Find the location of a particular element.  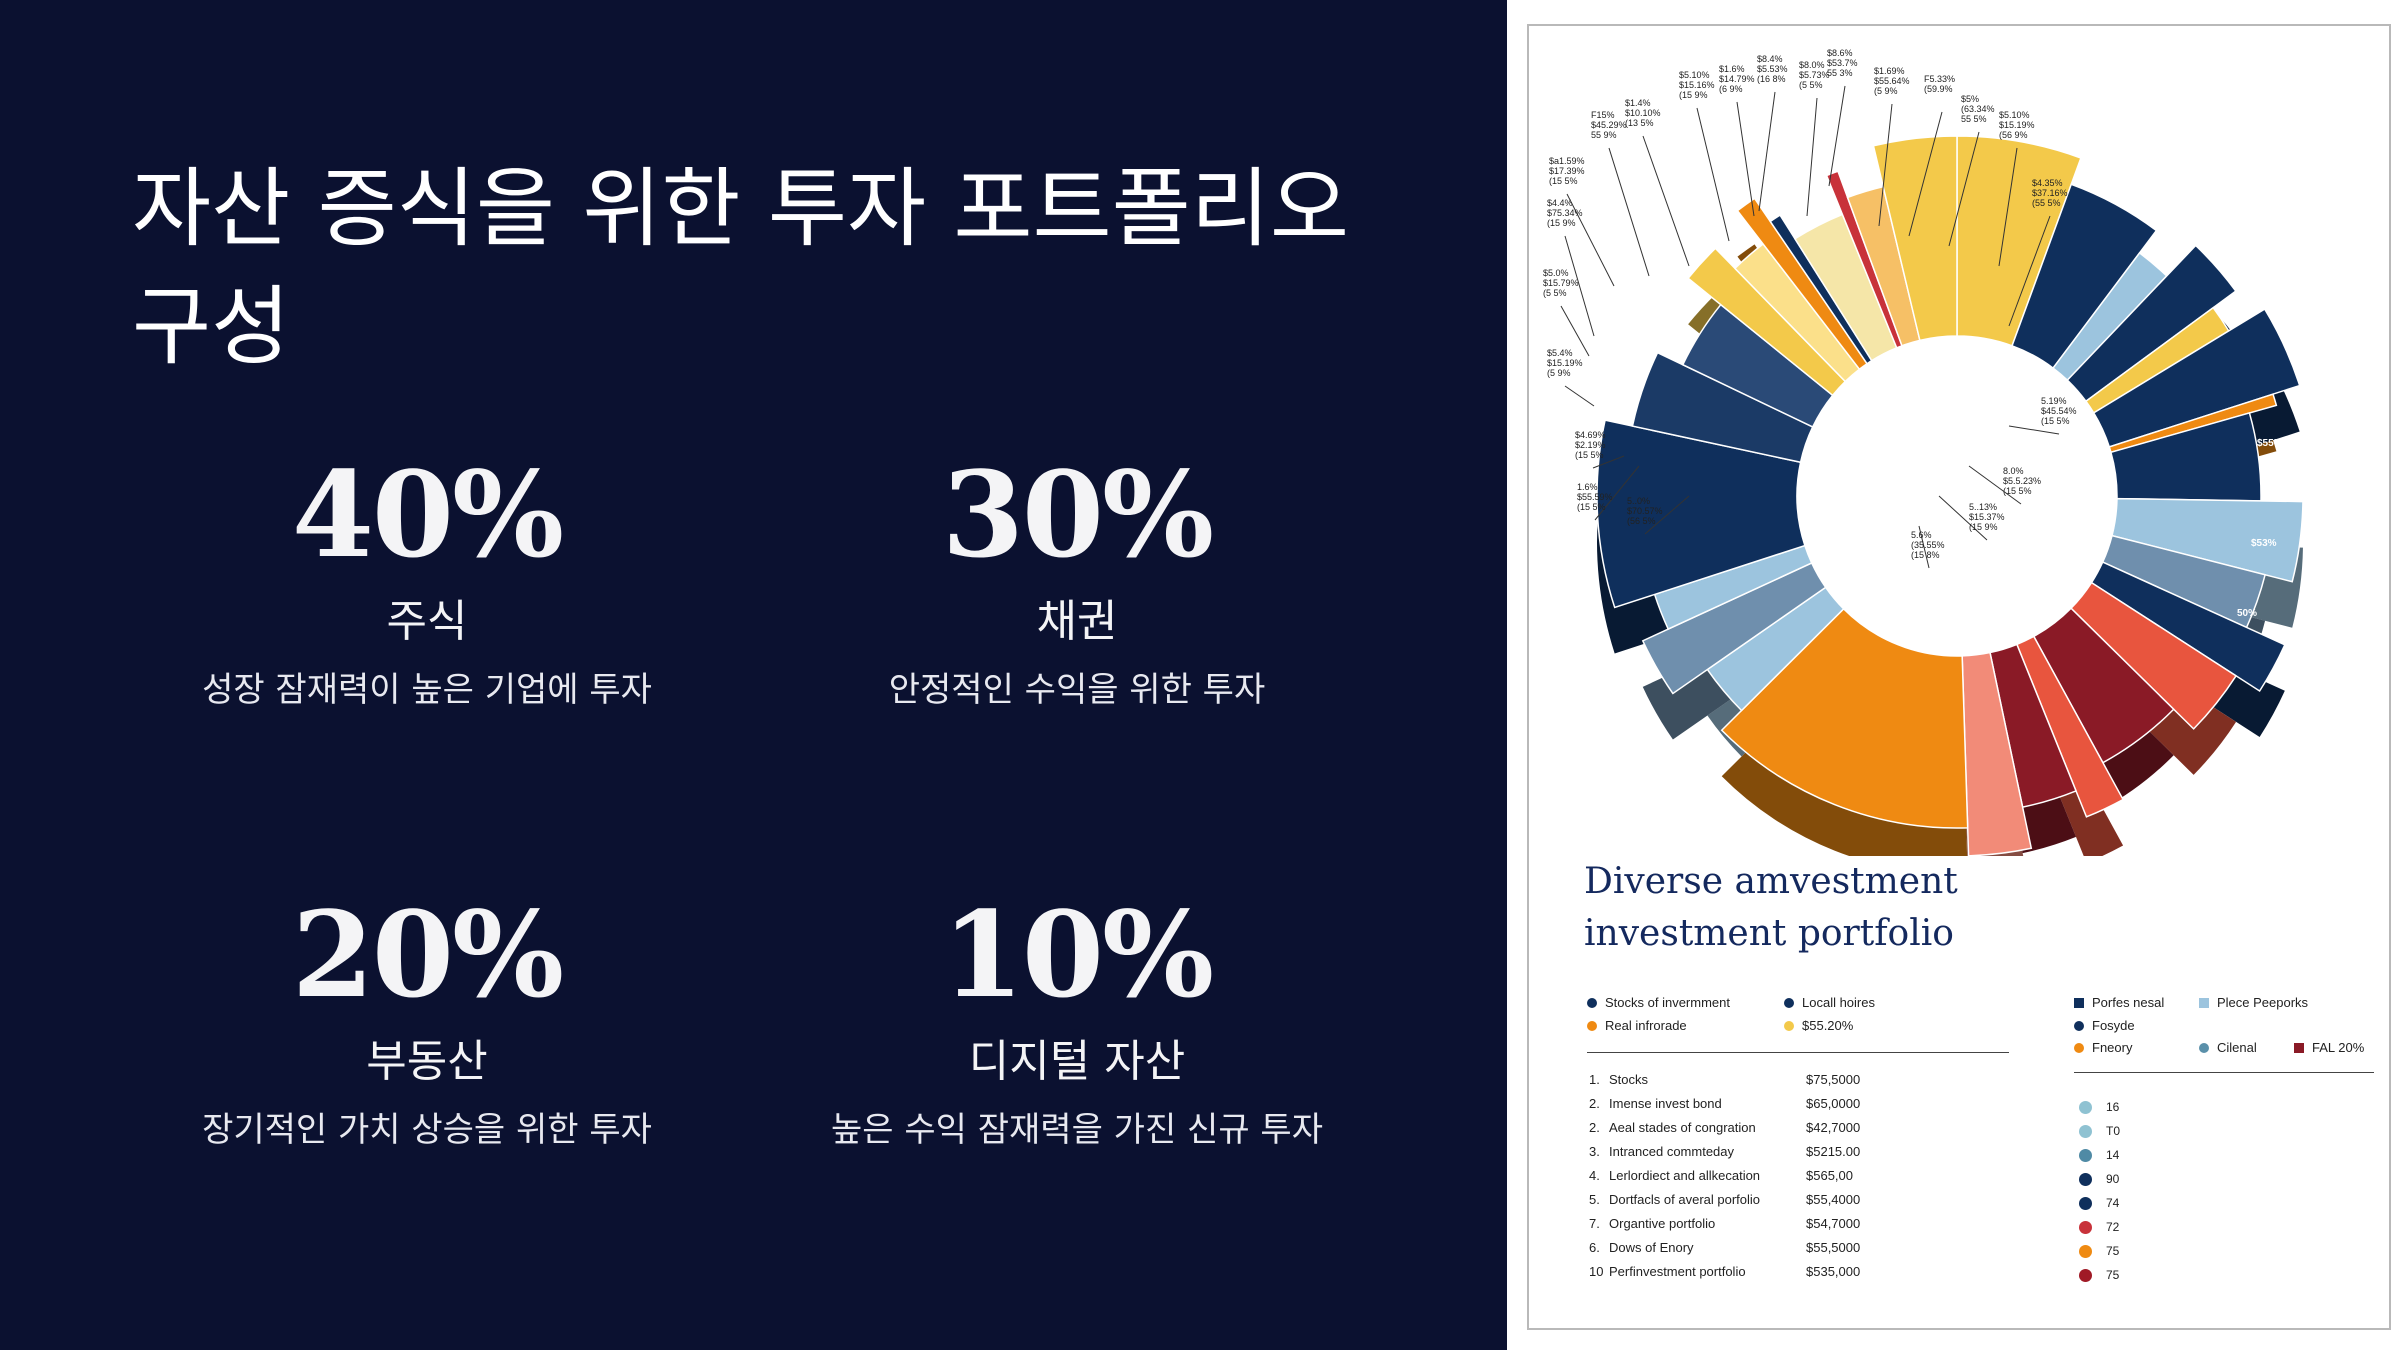

stat-value: 40% is located at coordinates (427, 514).